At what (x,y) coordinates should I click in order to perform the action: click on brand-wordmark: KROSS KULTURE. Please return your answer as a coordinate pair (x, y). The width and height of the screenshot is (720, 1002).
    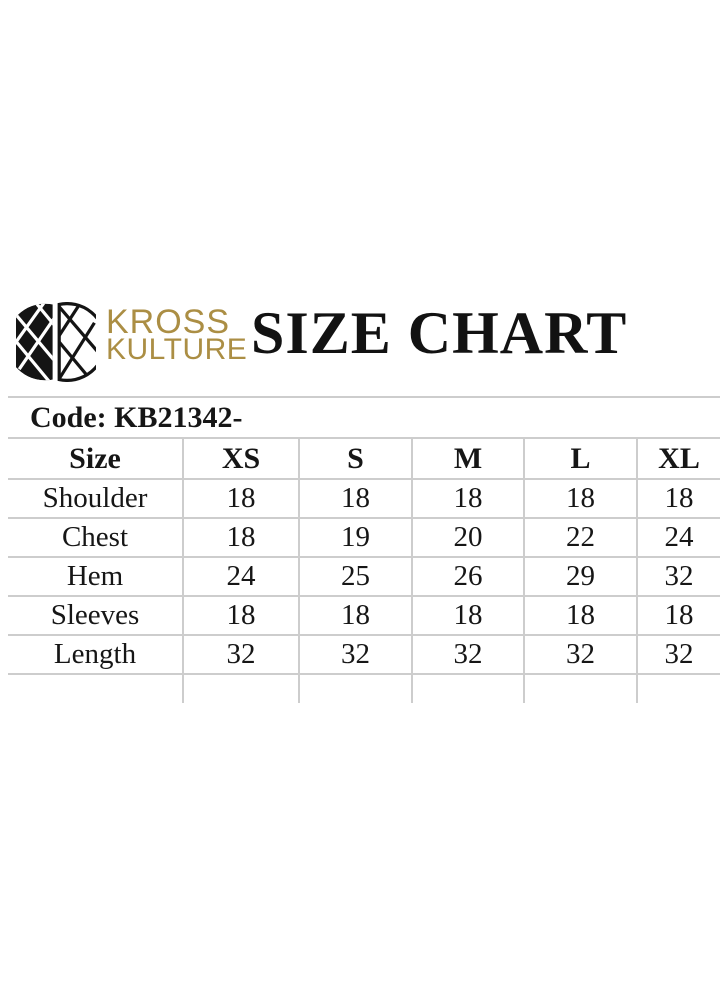
    Looking at the image, I should click on (177, 334).